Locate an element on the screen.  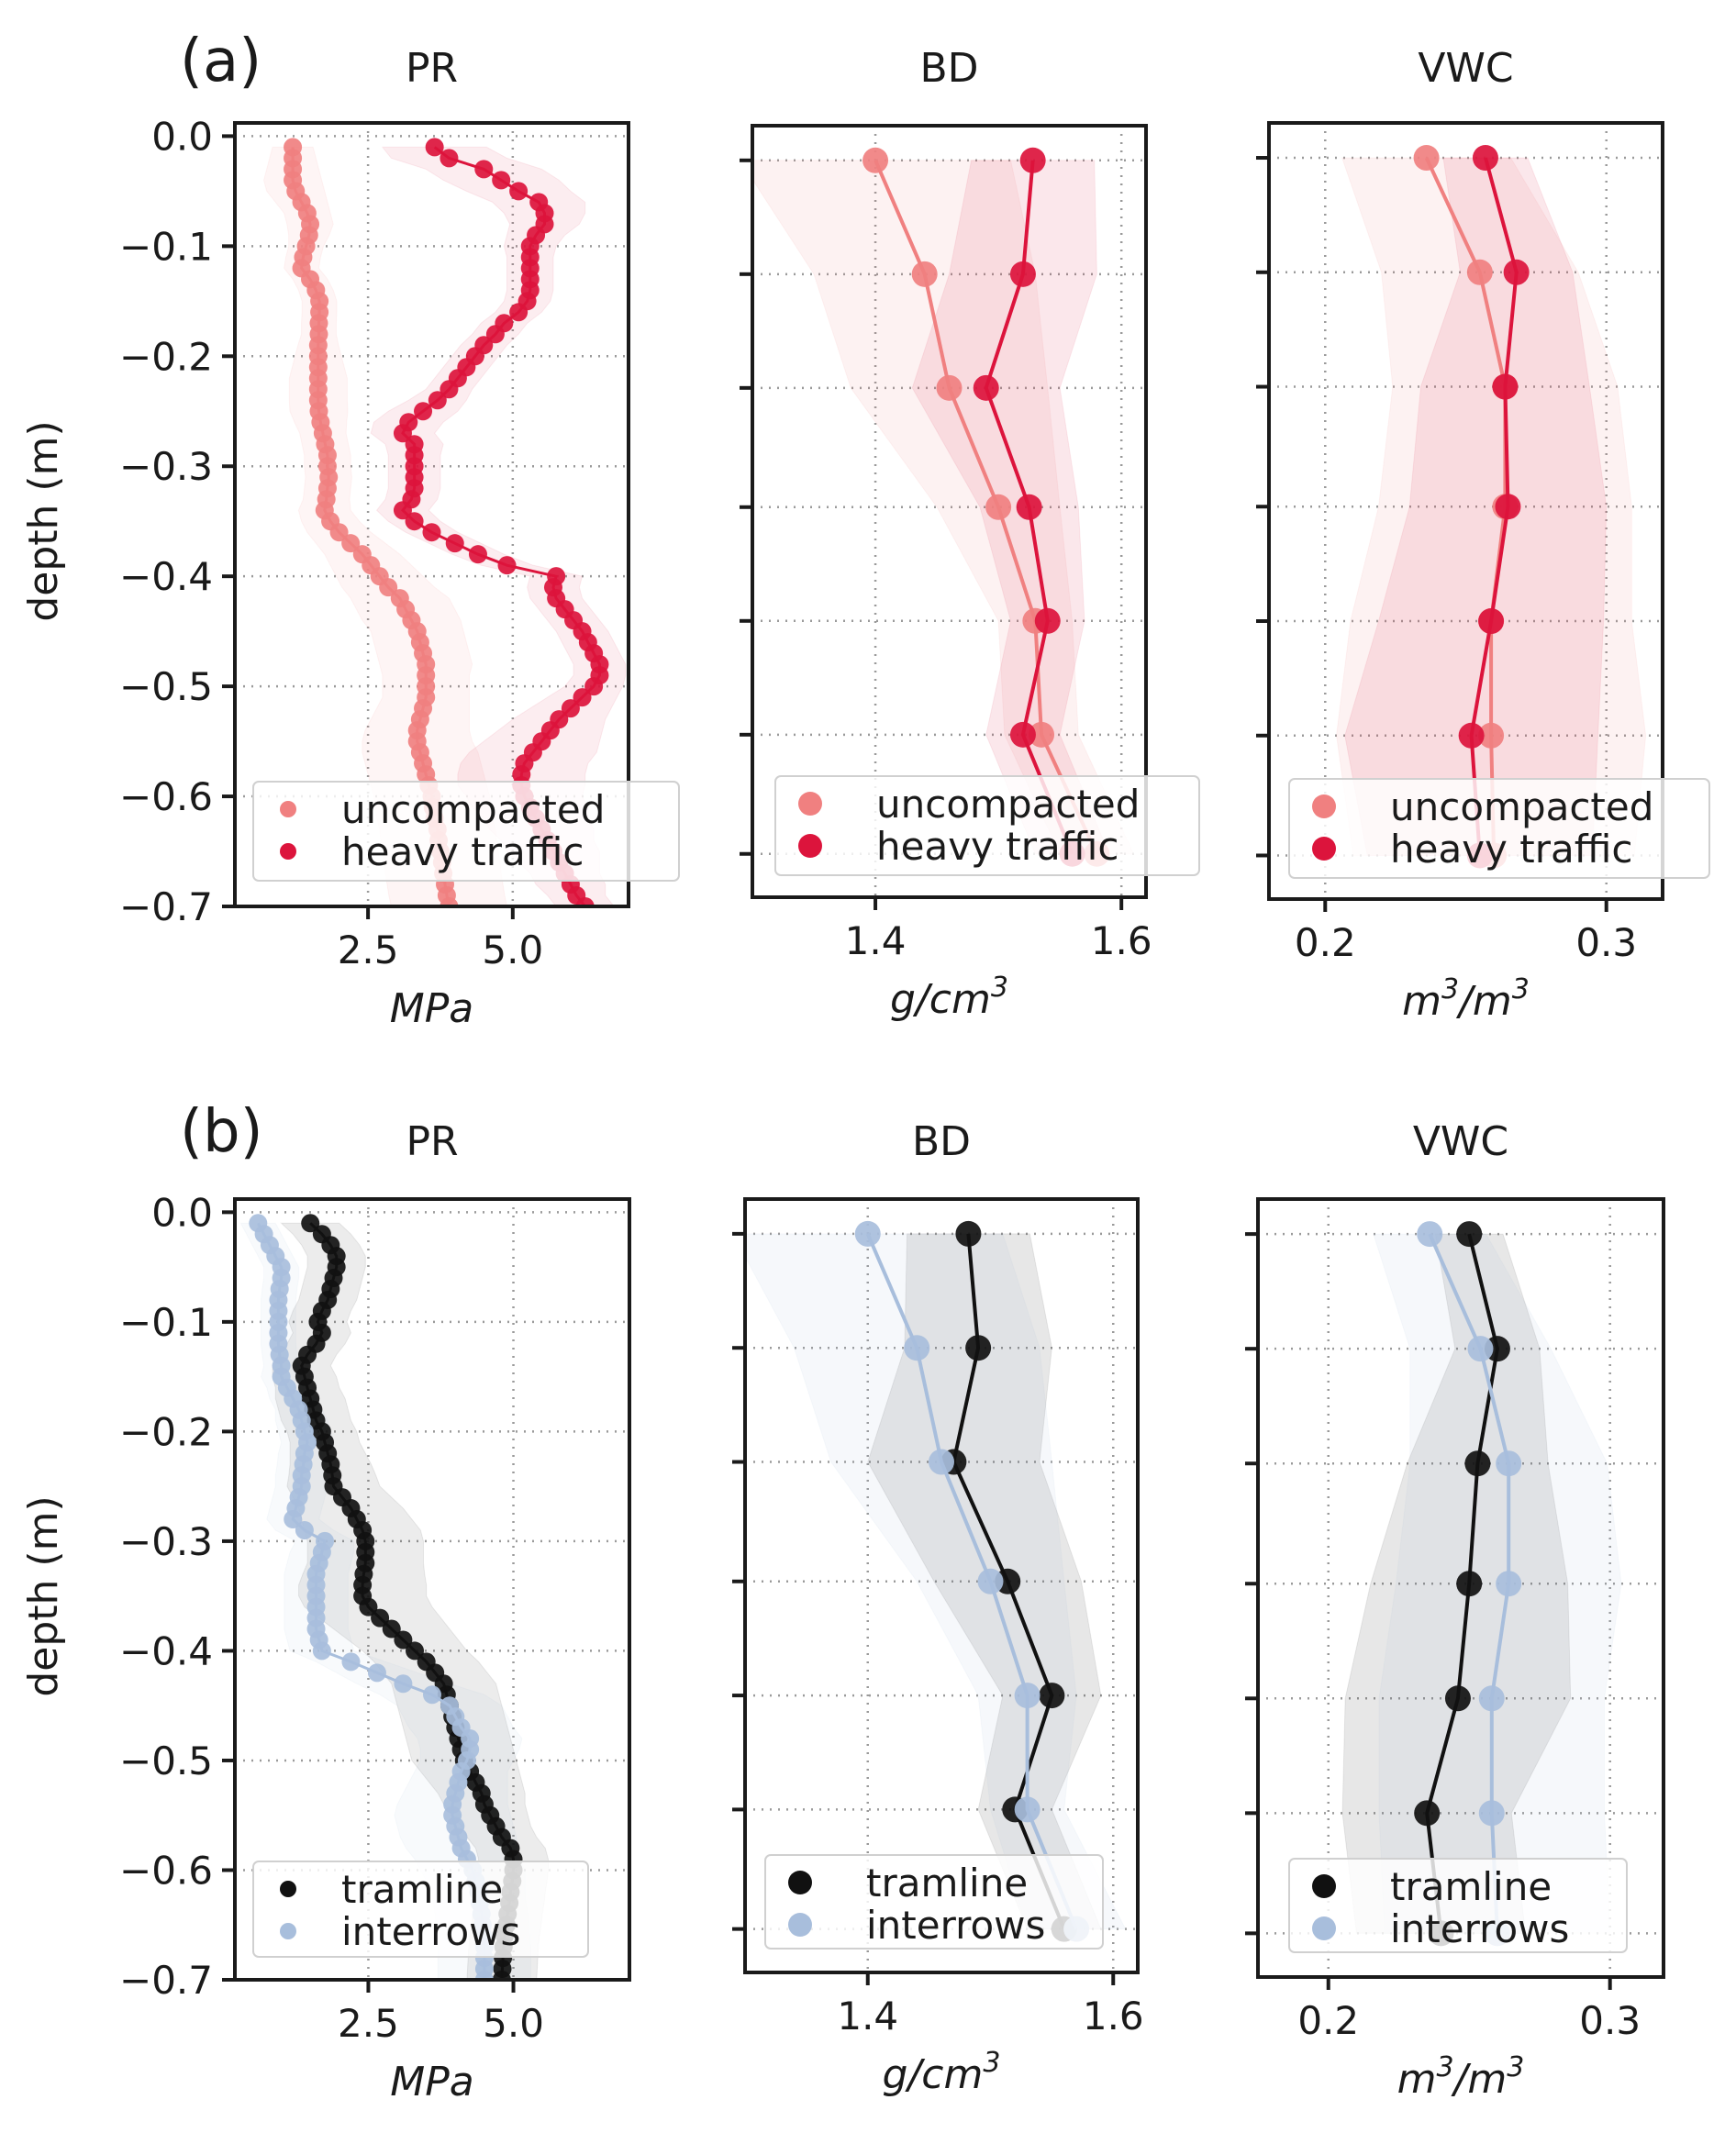
x-axis-label-text: m is located at coordinates (1417, 2079).